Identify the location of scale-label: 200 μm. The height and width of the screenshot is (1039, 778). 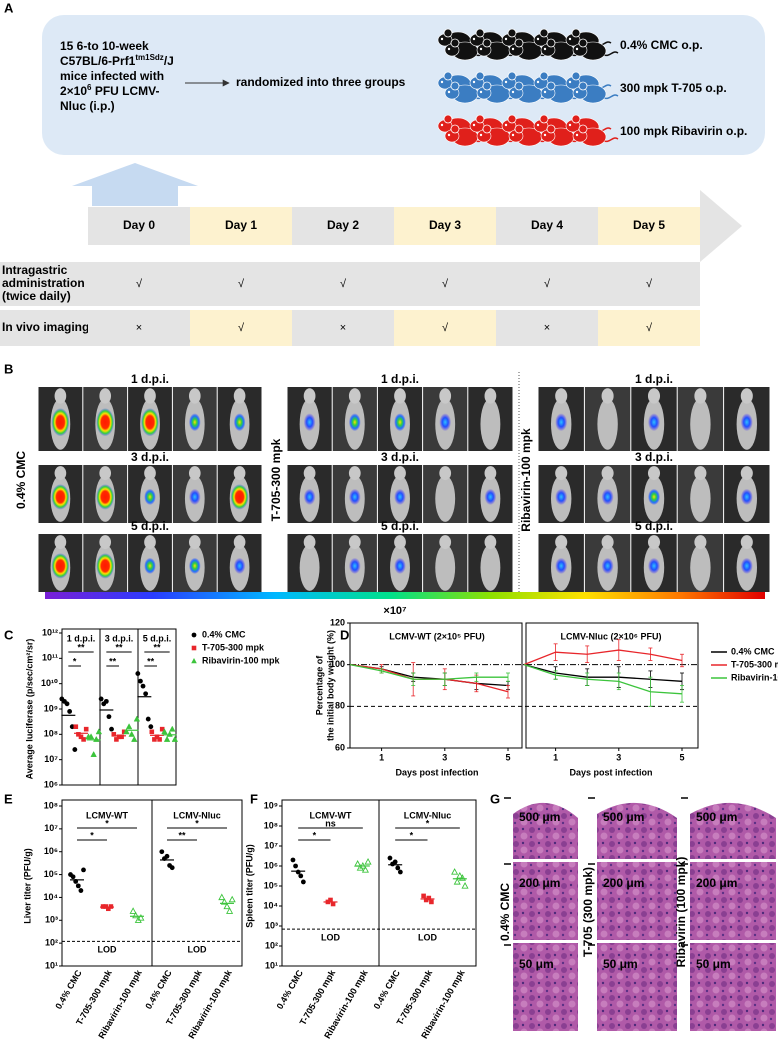
(539, 883).